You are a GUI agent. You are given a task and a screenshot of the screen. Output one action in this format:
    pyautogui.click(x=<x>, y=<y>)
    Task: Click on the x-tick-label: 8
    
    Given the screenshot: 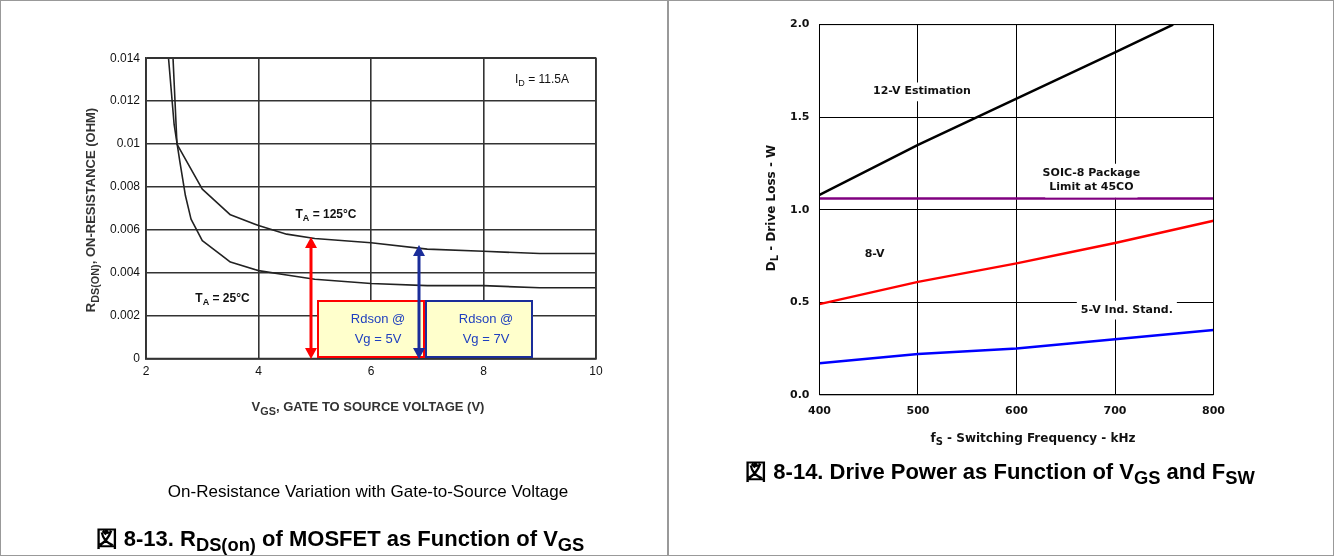 What is the action you would take?
    pyautogui.click(x=484, y=371)
    